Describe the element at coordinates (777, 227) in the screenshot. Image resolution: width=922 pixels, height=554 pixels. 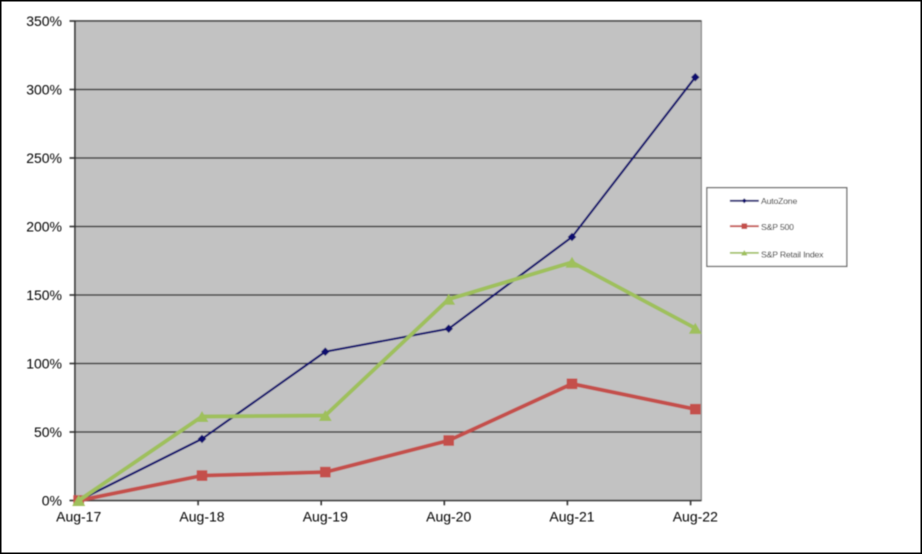
I see `svg-text: S&P 500` at that location.